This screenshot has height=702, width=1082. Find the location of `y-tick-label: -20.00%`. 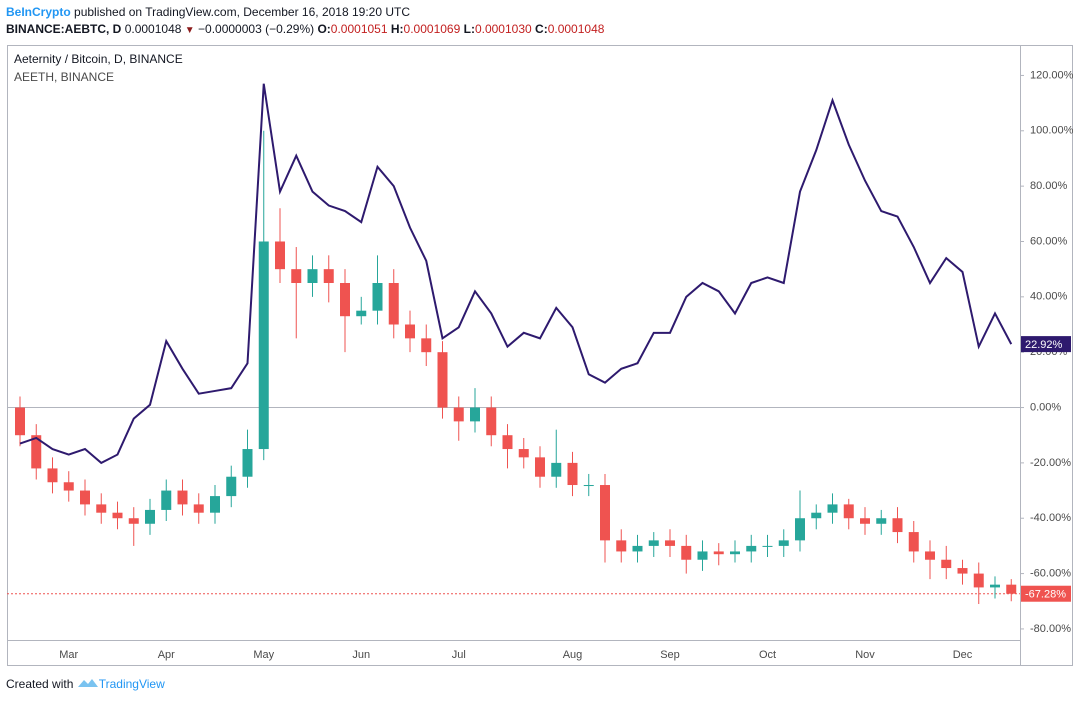

y-tick-label: -20.00% is located at coordinates (1050, 463).